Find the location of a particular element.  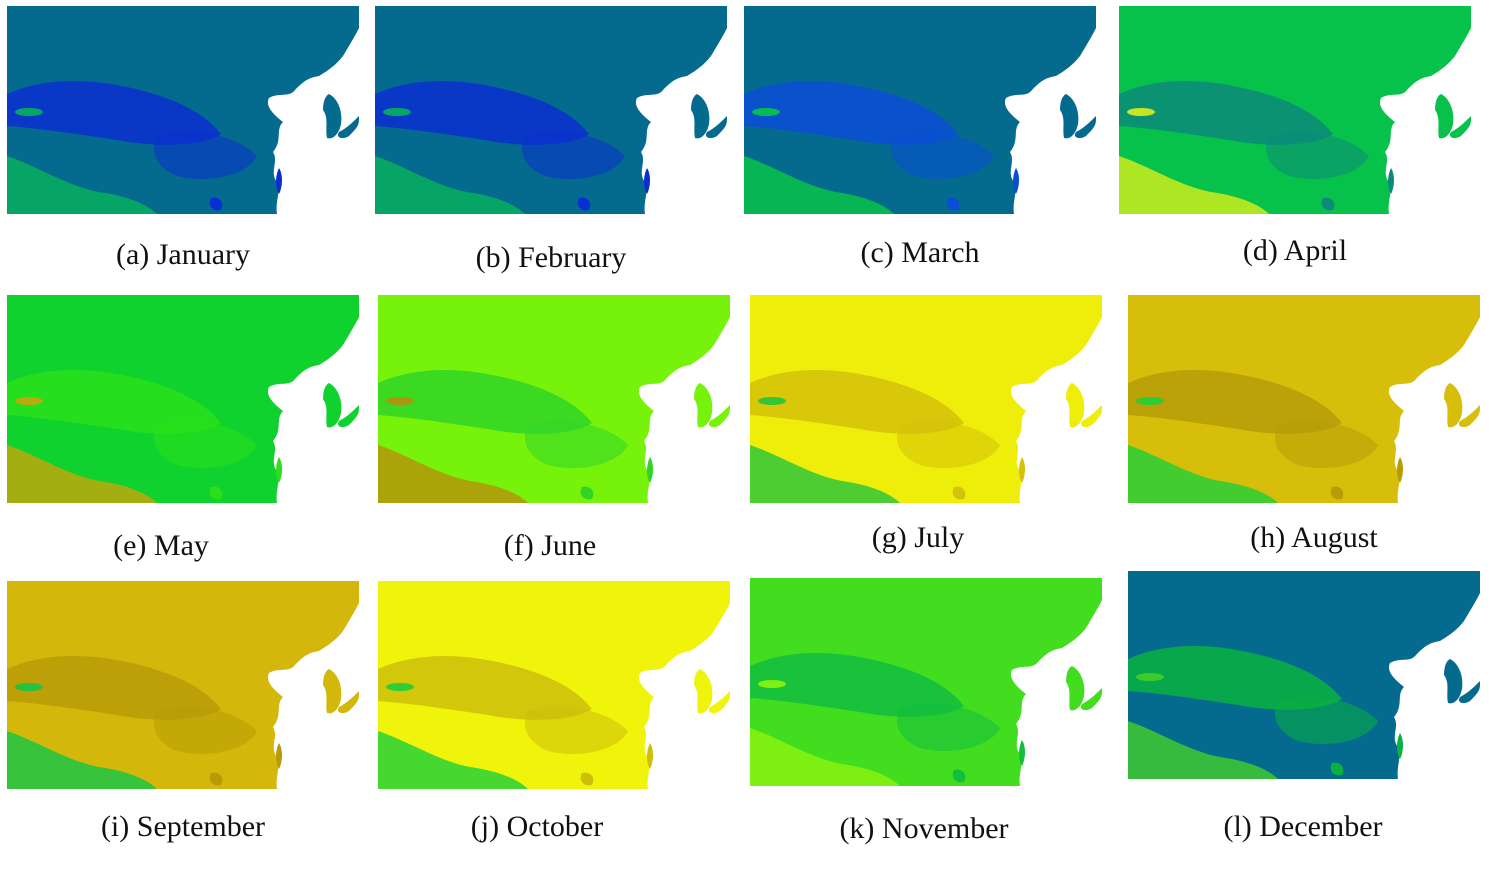

caption-march: (c) March is located at coordinates (920, 252).